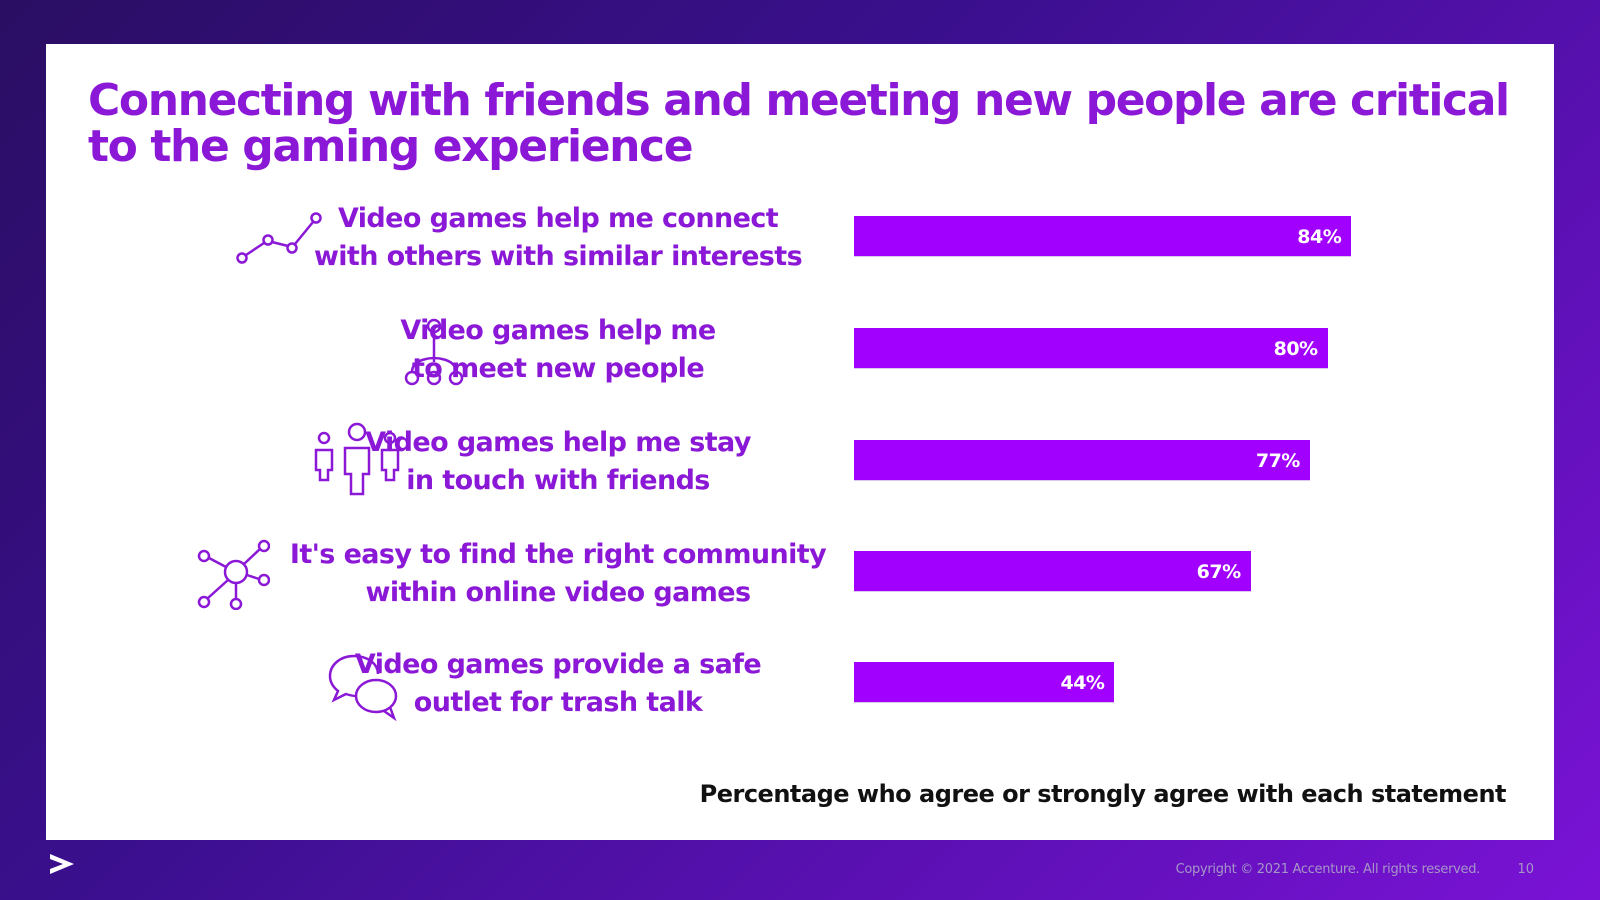 The image size is (1600, 900). What do you see at coordinates (558, 330) in the screenshot?
I see `category-label-2-line-1: Video games help me` at bounding box center [558, 330].